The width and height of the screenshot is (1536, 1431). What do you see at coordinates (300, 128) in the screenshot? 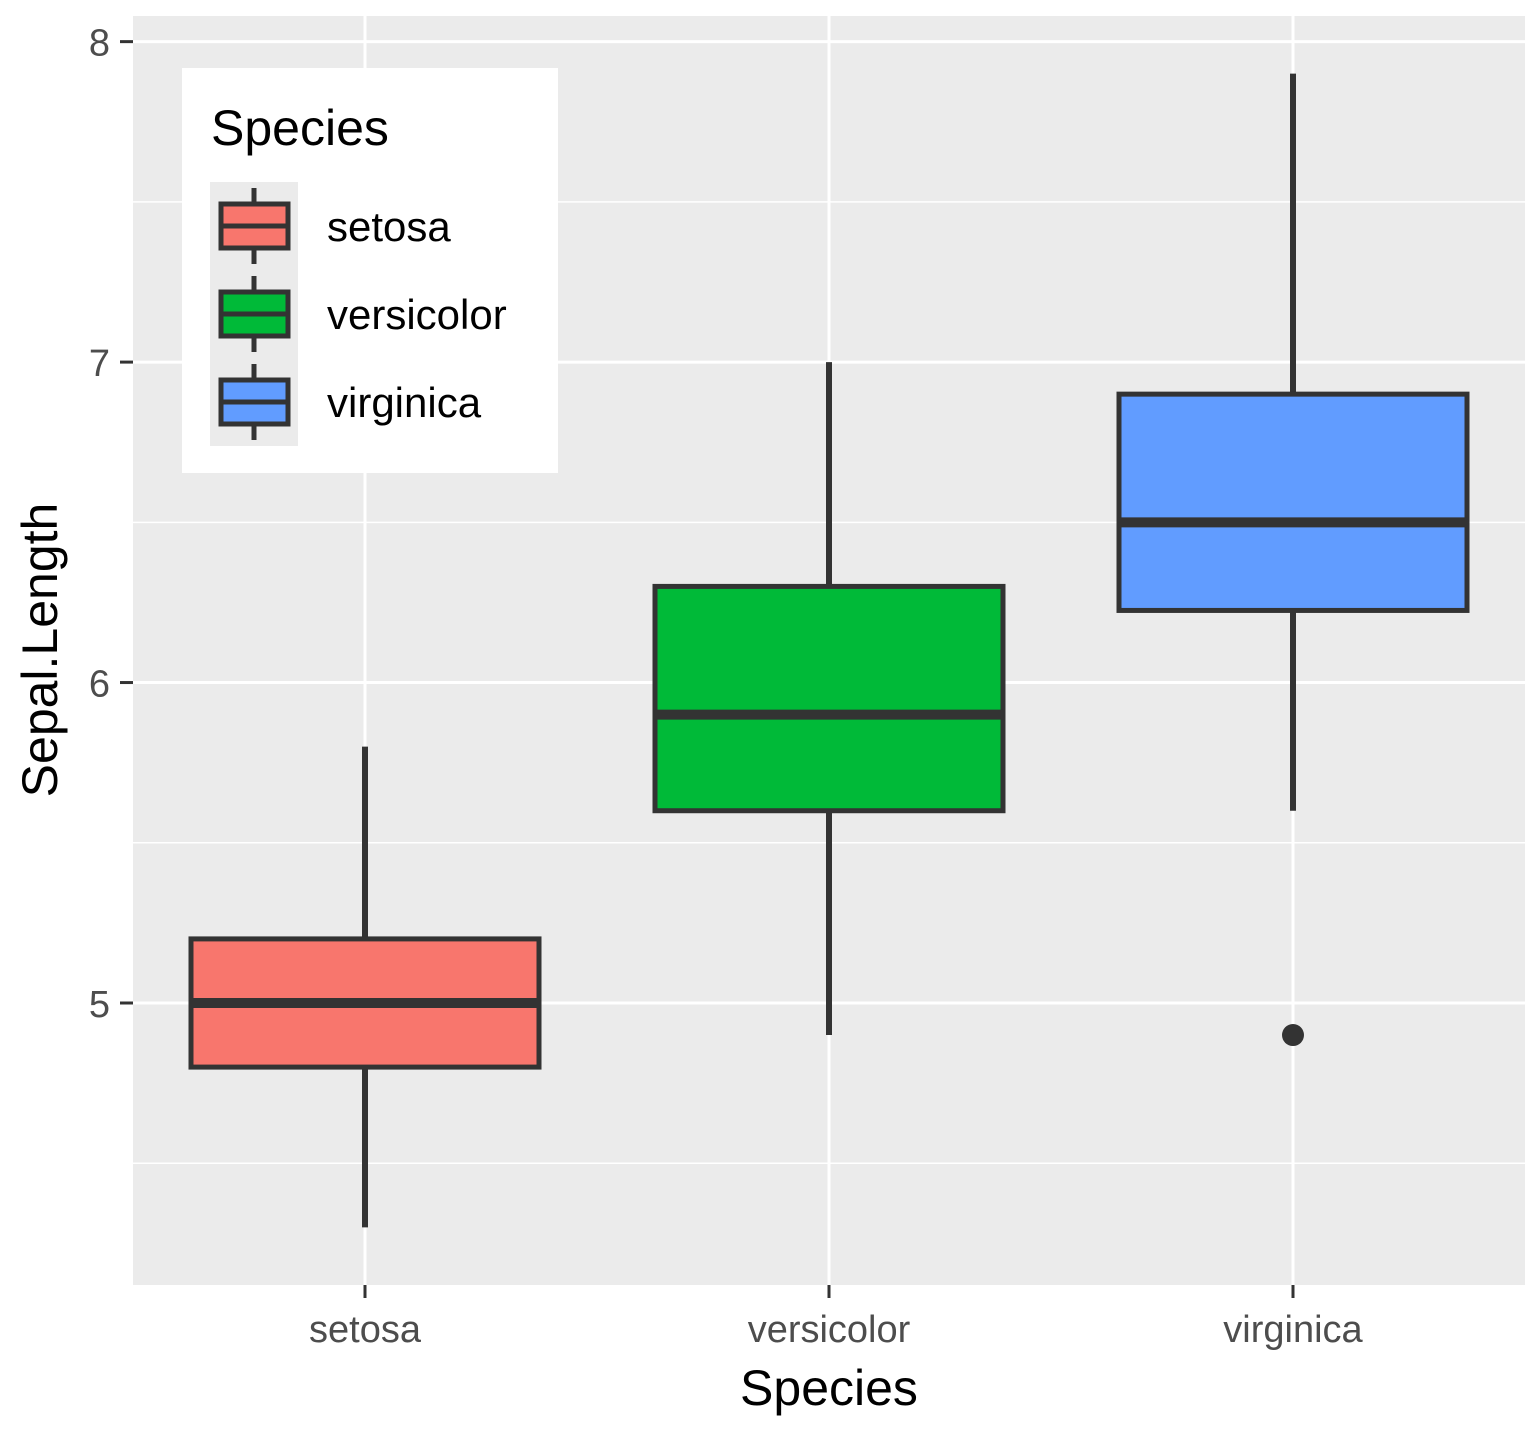
I see `legend-title: Species` at bounding box center [300, 128].